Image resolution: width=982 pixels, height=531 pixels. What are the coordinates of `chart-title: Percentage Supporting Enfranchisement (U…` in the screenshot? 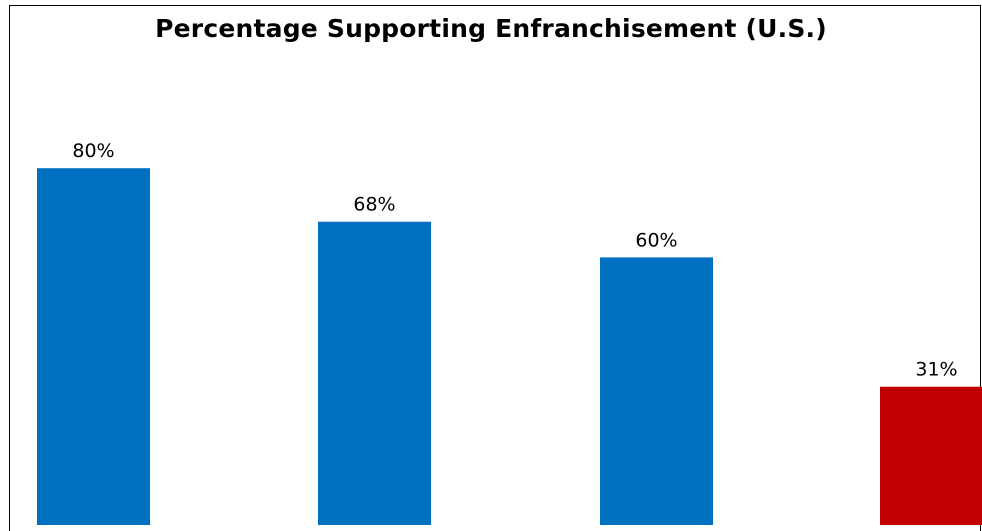 It's located at (491, 28).